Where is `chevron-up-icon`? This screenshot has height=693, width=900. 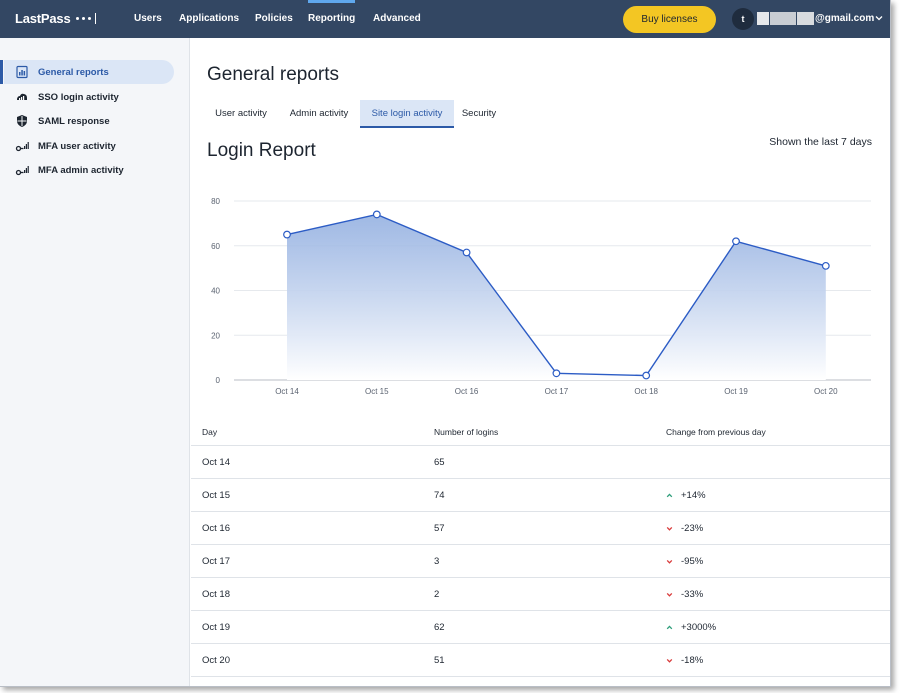 chevron-up-icon is located at coordinates (669, 627).